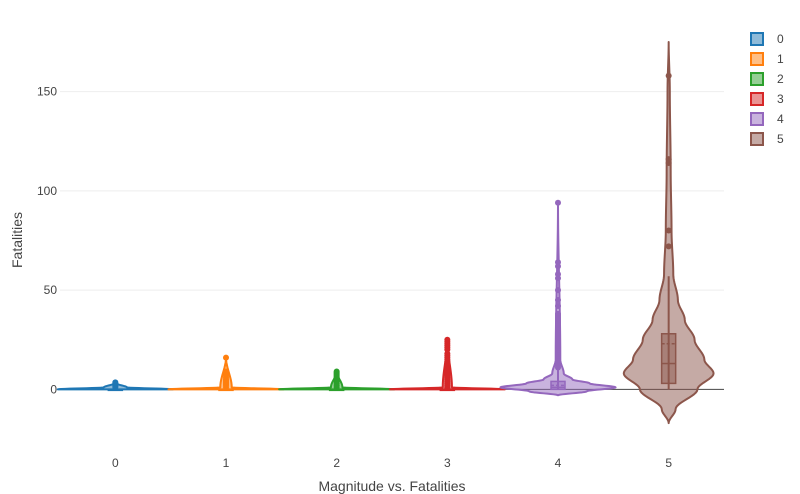  What do you see at coordinates (17, 240) in the screenshot?
I see `y-axis-title: Fatalities` at bounding box center [17, 240].